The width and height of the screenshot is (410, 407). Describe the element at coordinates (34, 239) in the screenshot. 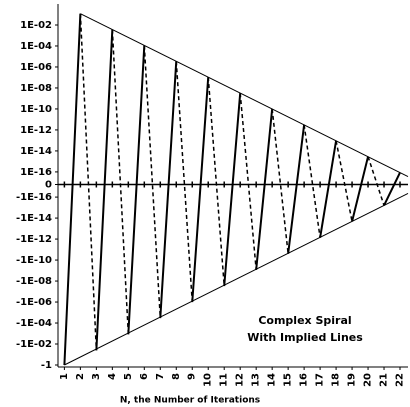

I see `y-tick-label: -1E-12` at that location.